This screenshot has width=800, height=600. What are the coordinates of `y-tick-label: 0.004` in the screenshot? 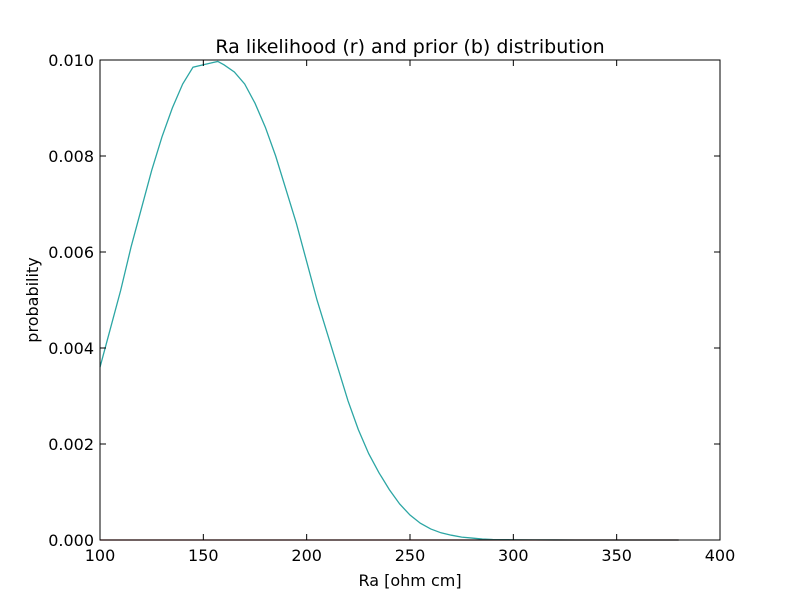 It's located at (71, 348).